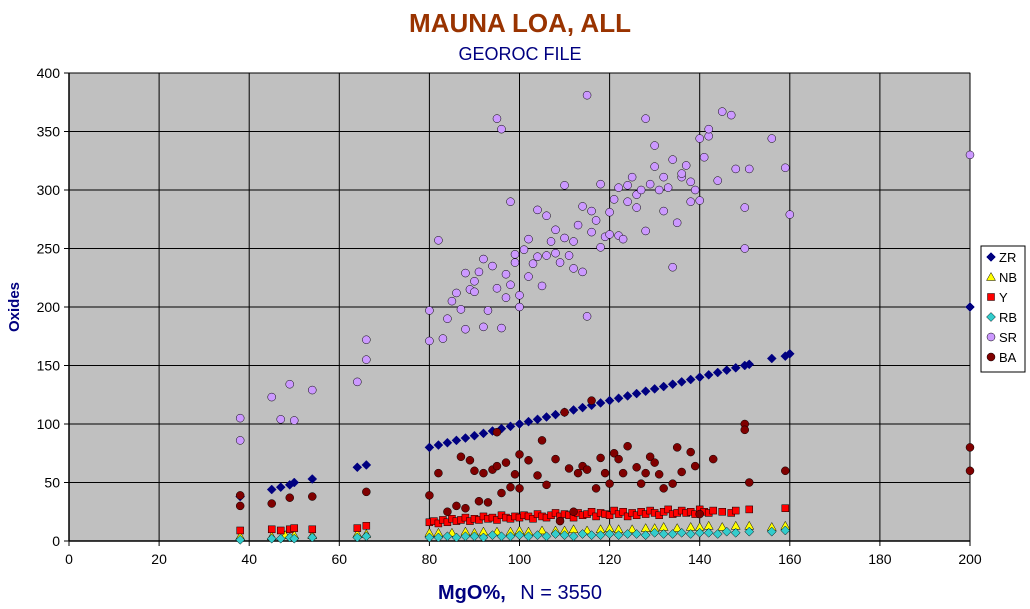  Describe the element at coordinates (722, 526) in the screenshot. I see `point-nb` at that location.